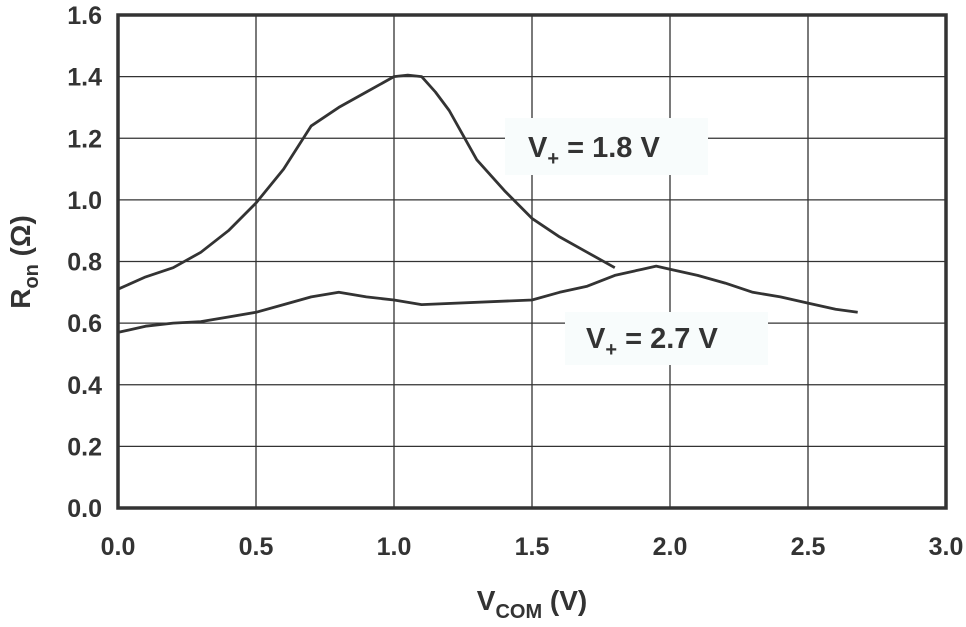 The image size is (966, 627). I want to click on y-tick-label: 0.2, so click(84, 447).